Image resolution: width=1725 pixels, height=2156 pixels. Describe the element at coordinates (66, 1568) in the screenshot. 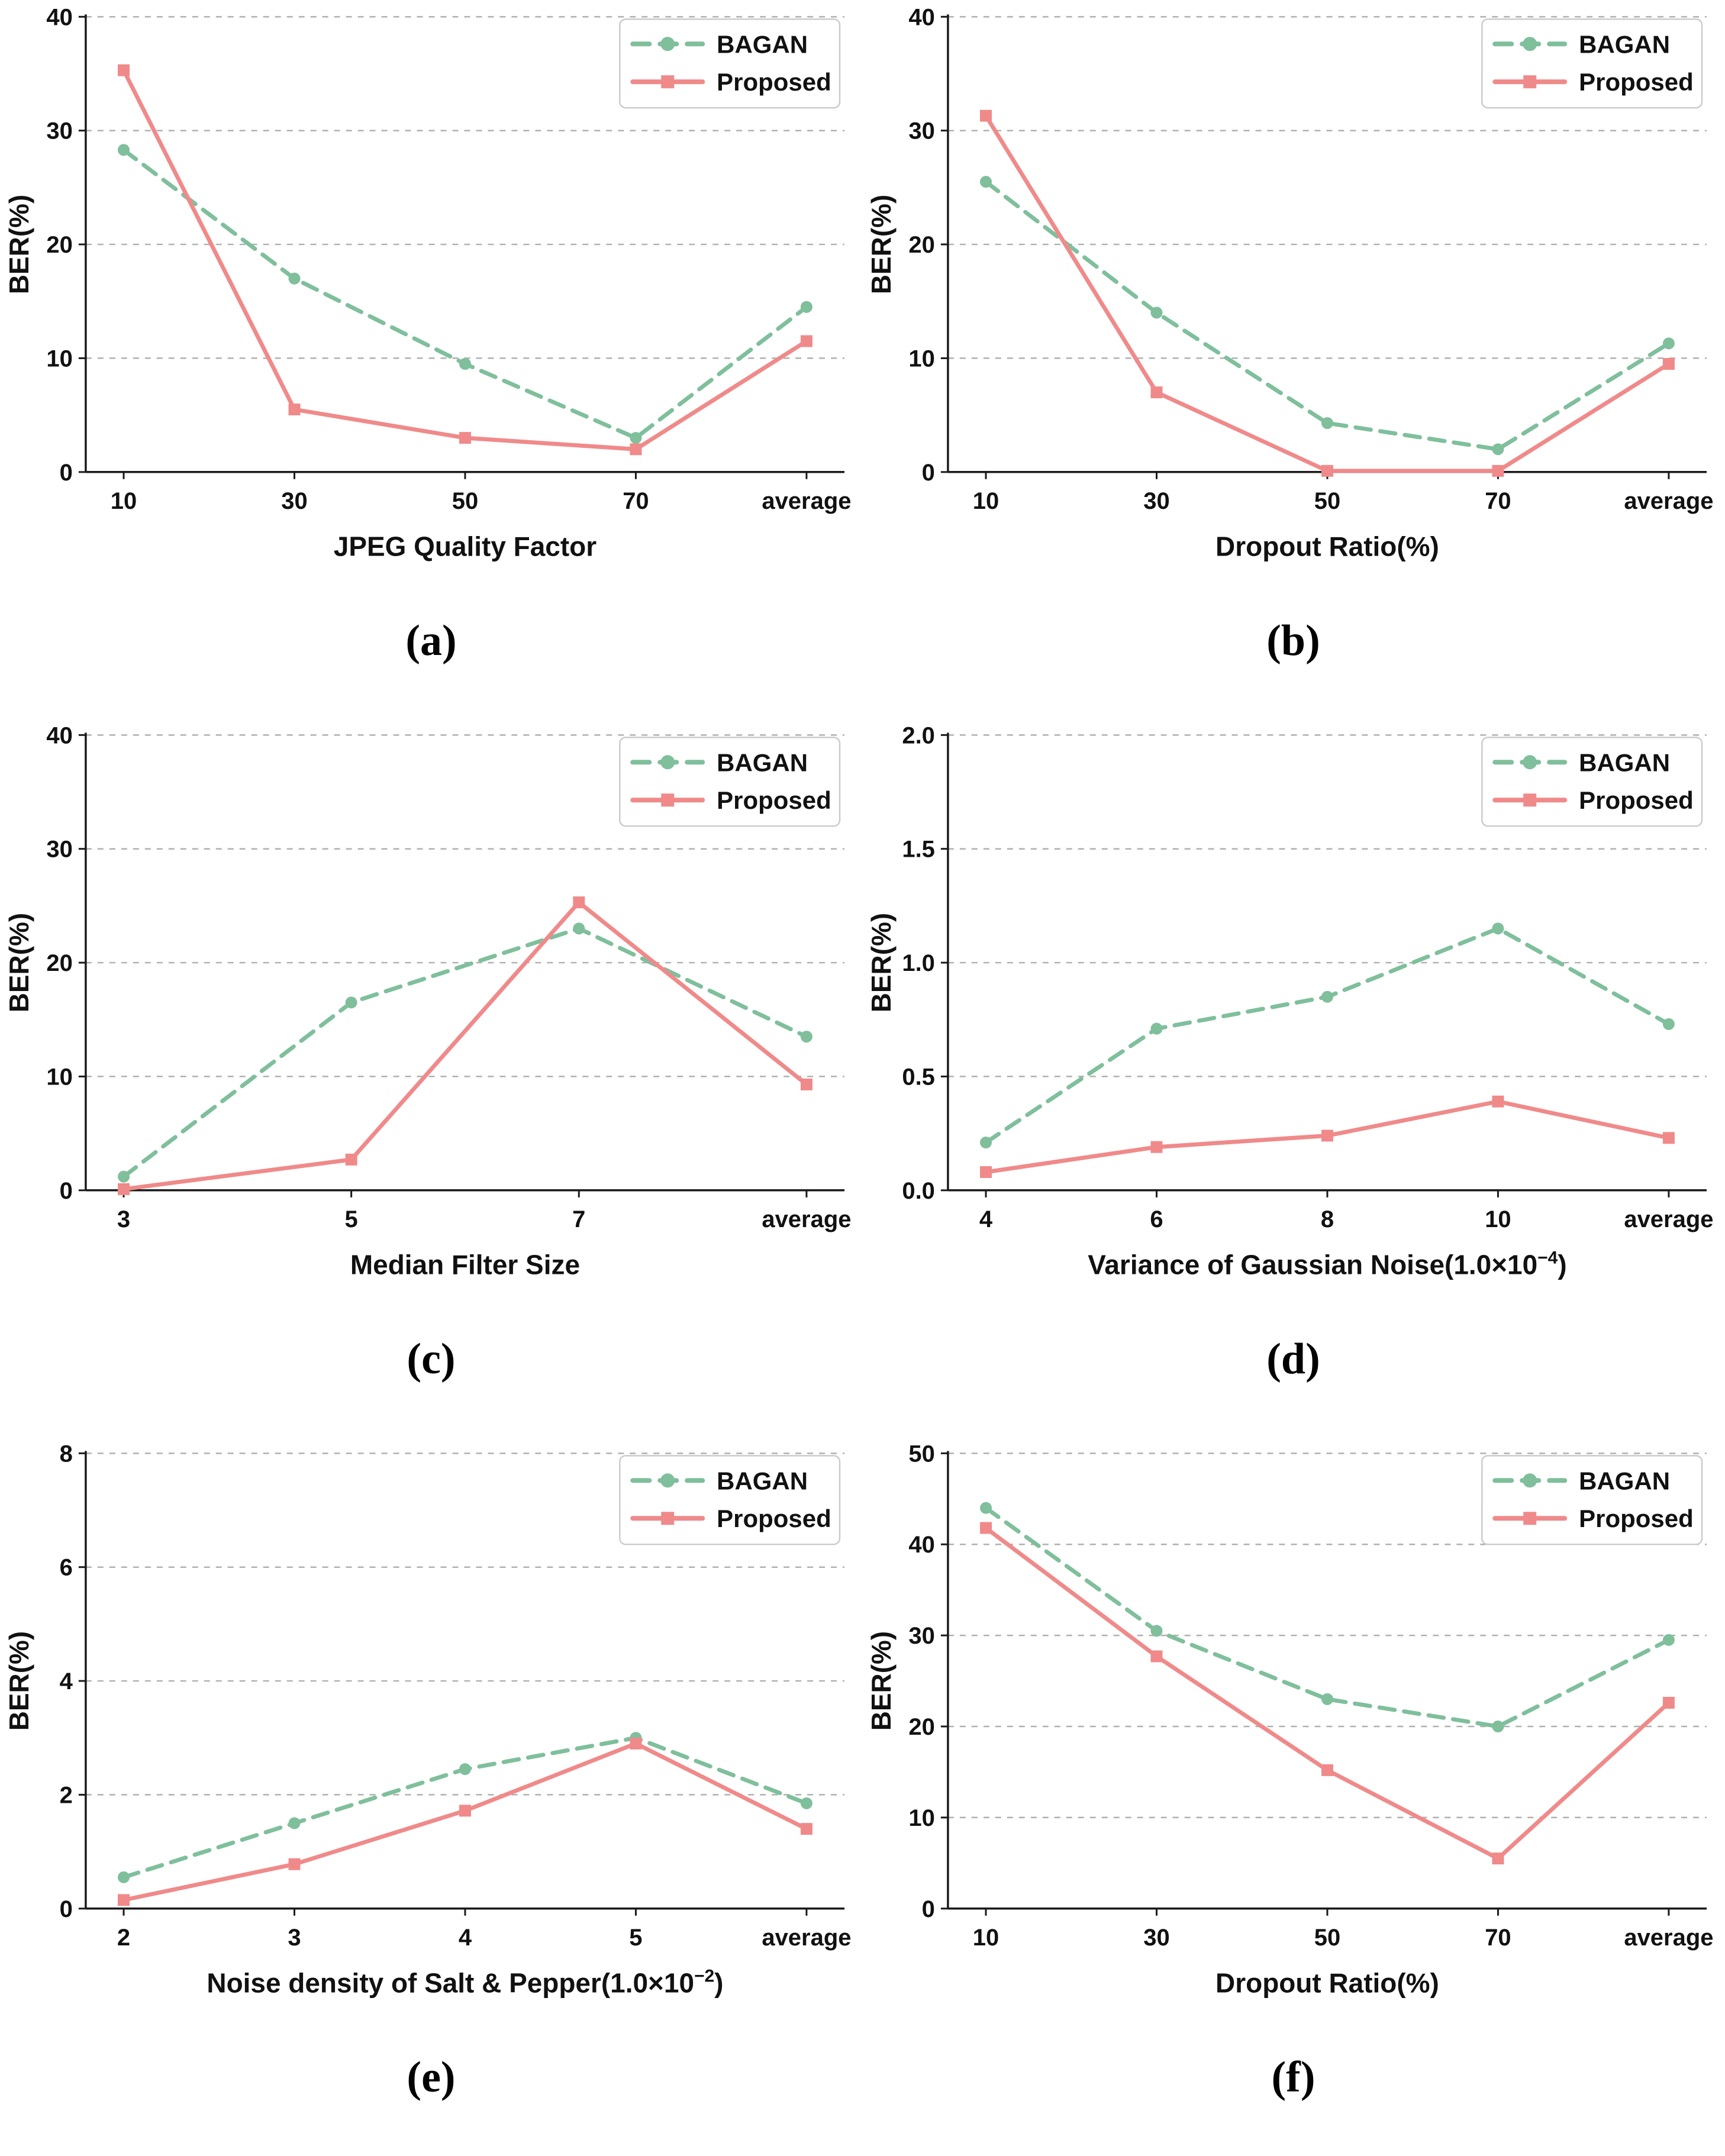

I see `y-tick-label: 6` at that location.